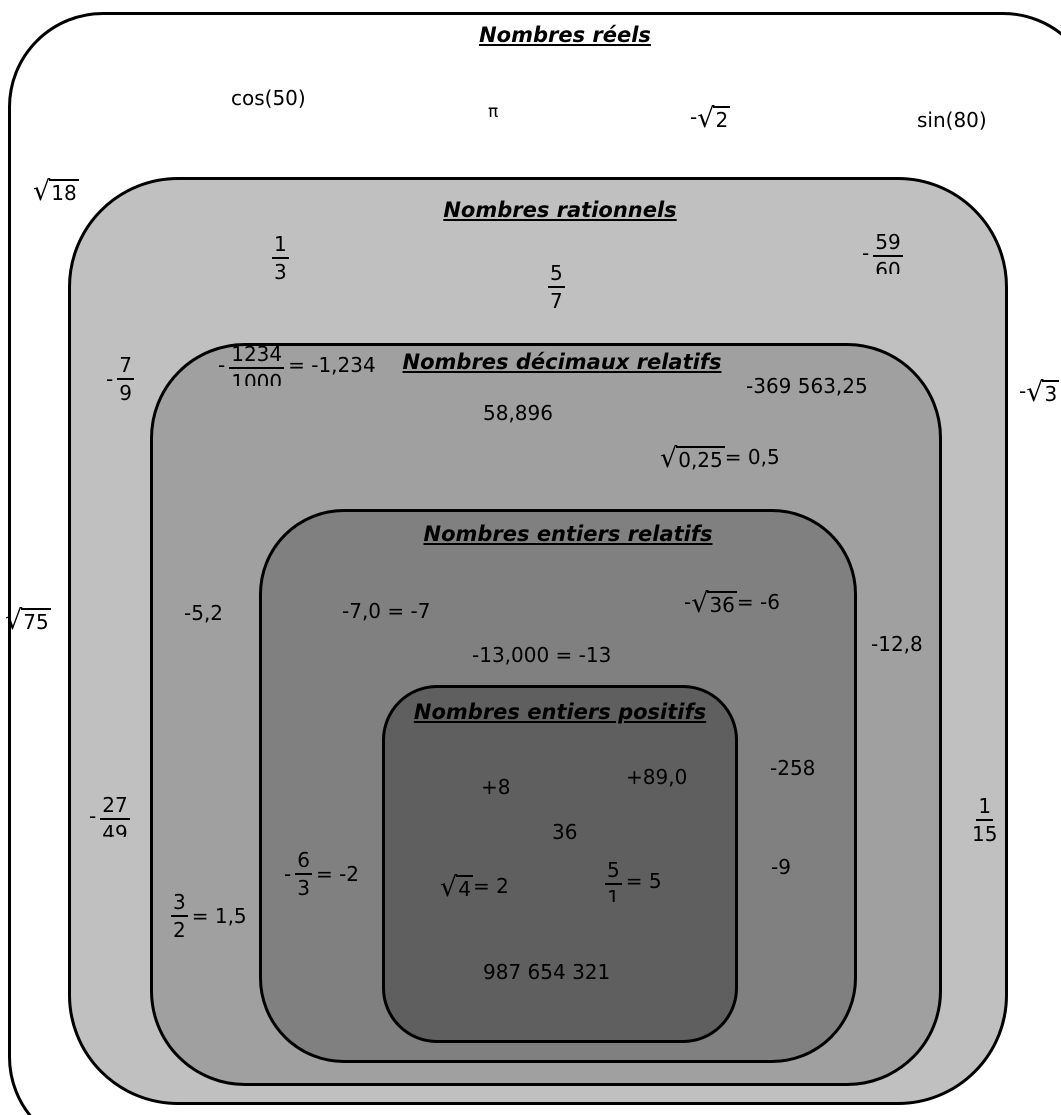 This screenshot has height=1115, width=1061. I want to click on item-sqrt-0-25: √ 0,25 = 0,5, so click(720, 458).